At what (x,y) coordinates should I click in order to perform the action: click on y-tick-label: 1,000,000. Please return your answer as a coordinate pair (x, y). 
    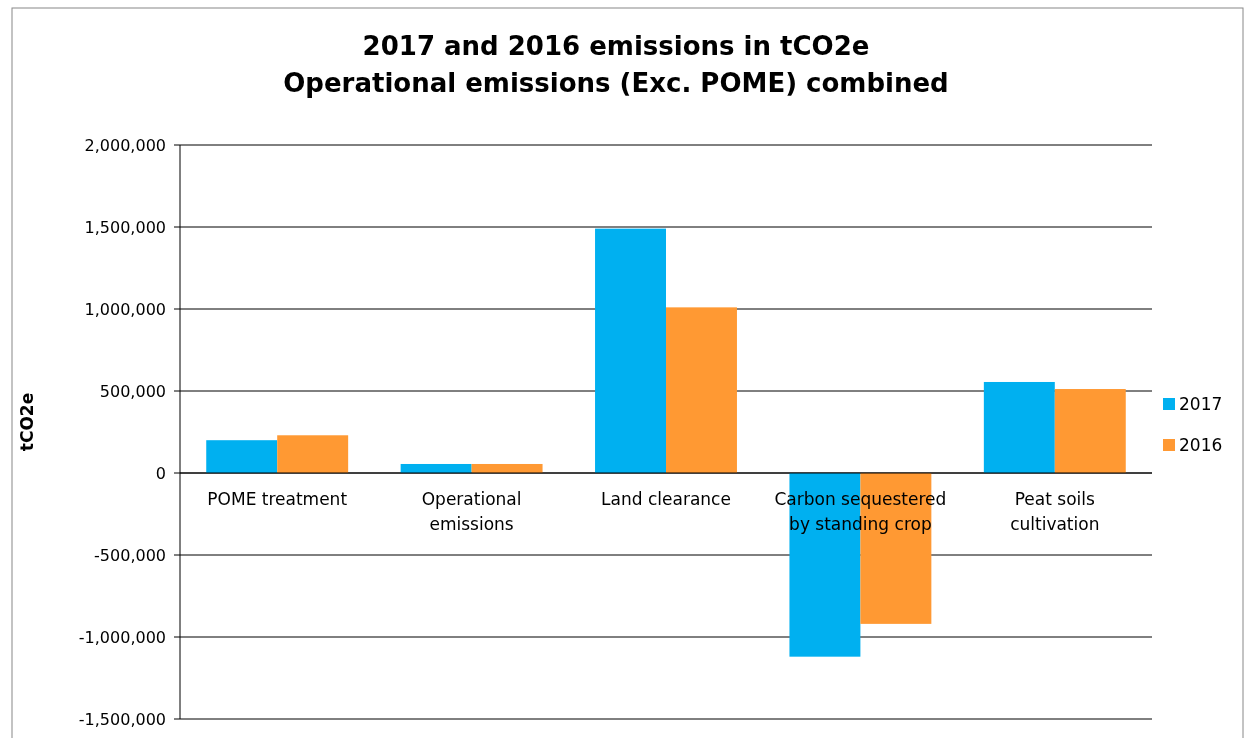
    Looking at the image, I should click on (125, 309).